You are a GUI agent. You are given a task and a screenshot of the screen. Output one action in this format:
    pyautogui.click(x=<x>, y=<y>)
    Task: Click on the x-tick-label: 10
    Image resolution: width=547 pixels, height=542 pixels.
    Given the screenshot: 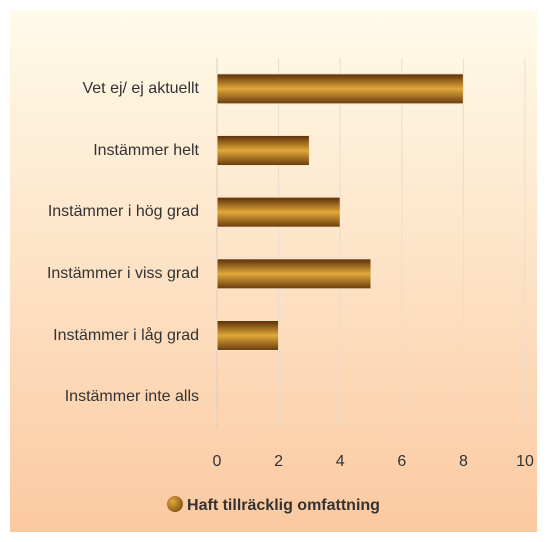 What is the action you would take?
    pyautogui.click(x=525, y=461)
    